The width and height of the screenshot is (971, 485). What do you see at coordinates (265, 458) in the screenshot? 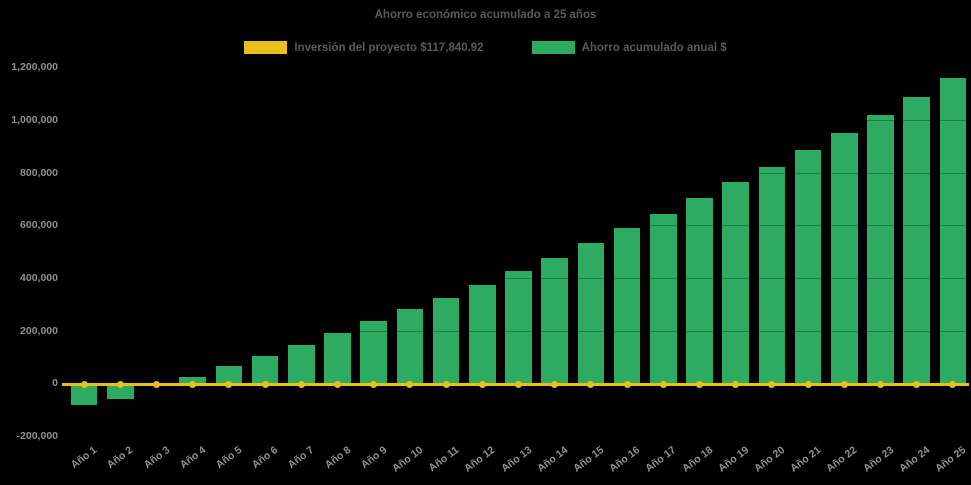
I see `x-axis-tick-label: Año 6` at bounding box center [265, 458].